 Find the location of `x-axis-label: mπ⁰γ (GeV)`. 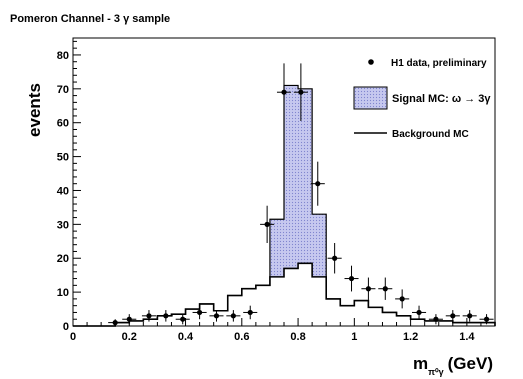

x-axis-label: mπ⁰γ (GeV) is located at coordinates (453, 365).